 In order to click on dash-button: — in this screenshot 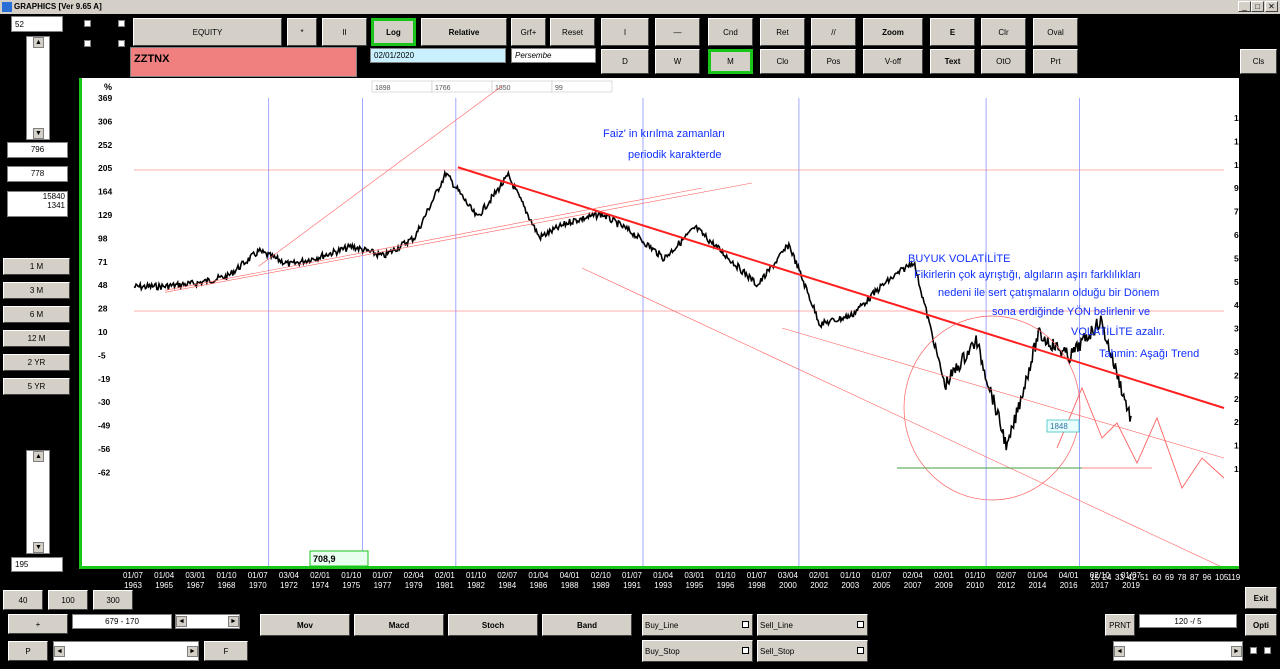, I will do `click(677, 32)`.